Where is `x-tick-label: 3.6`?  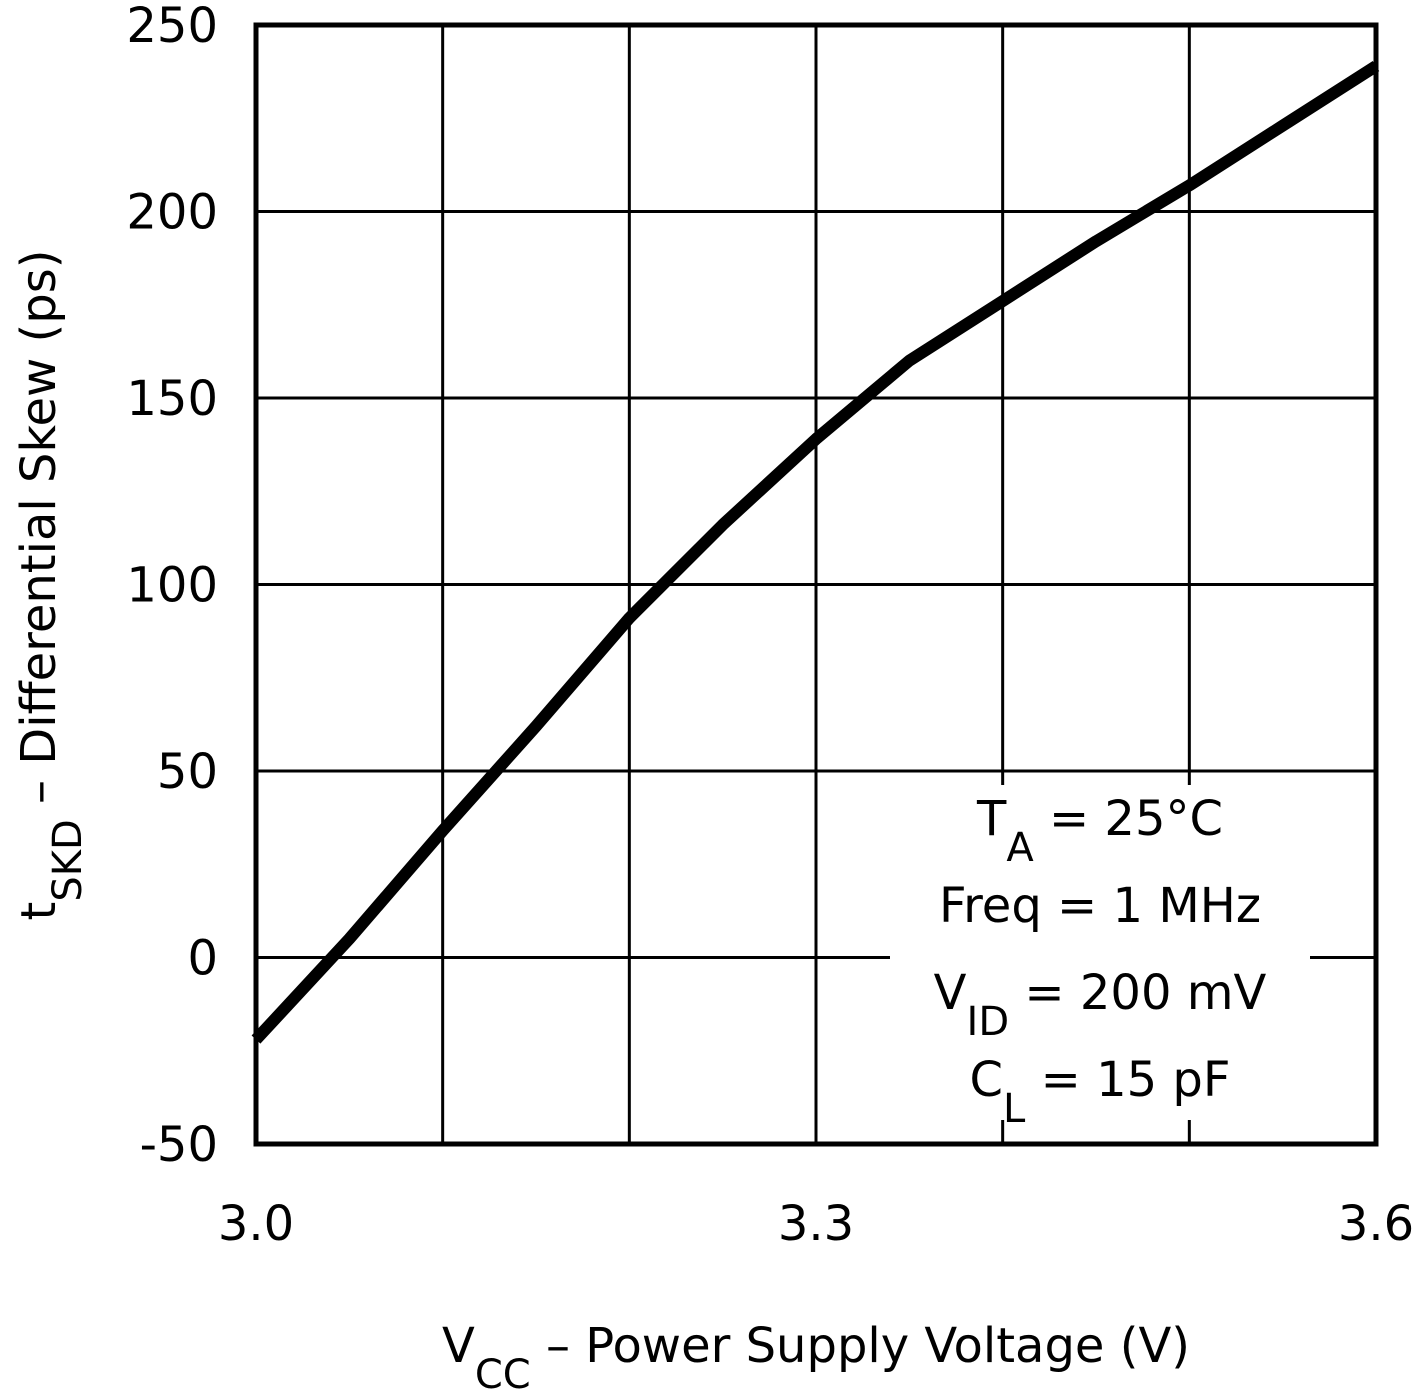
x-tick-label: 3.6 is located at coordinates (1376, 1224).